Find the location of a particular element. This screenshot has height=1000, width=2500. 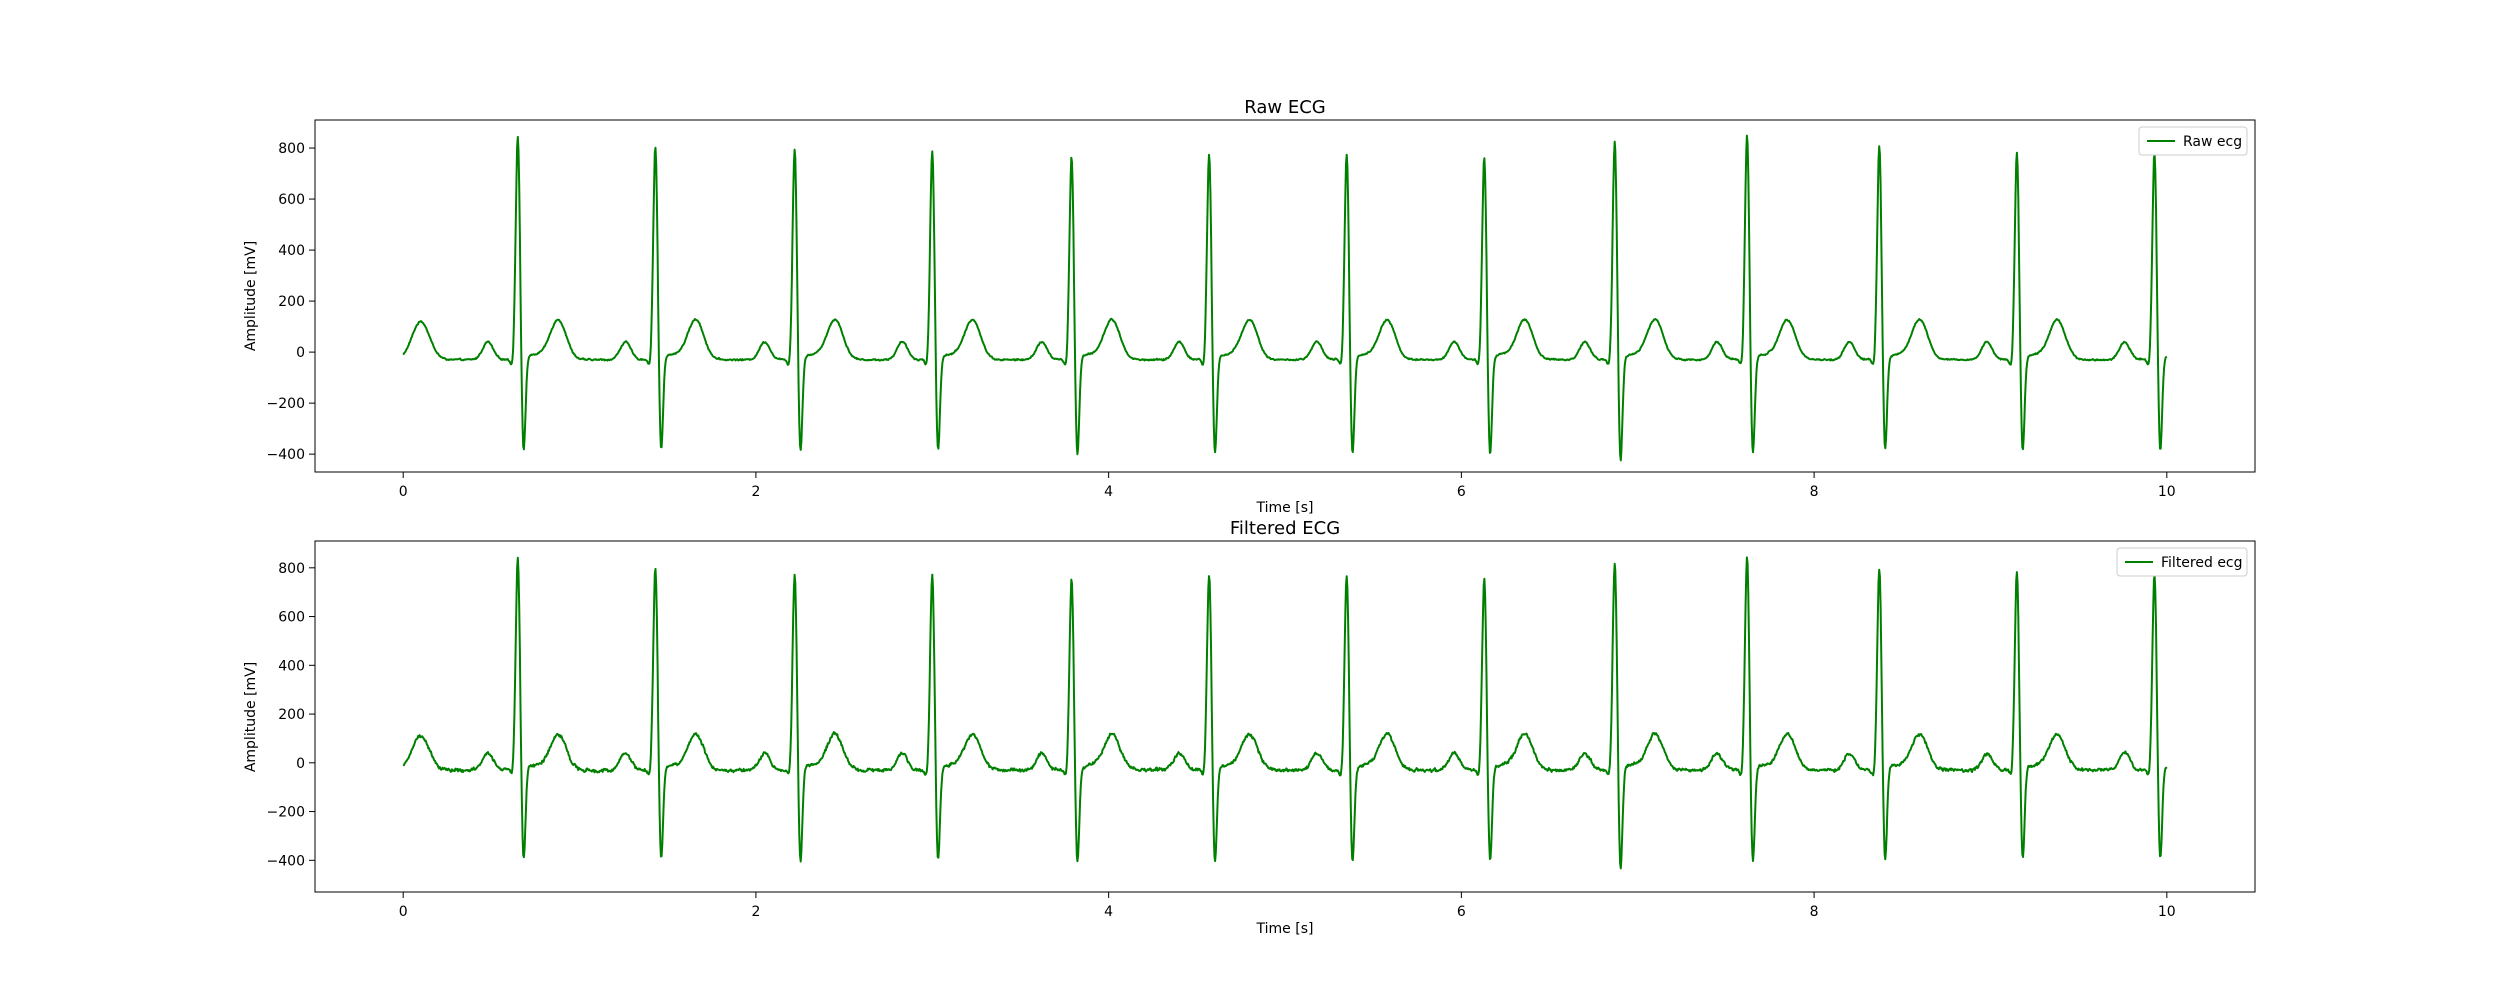

raw-ecg-title: Raw ECG is located at coordinates (1284, 107).